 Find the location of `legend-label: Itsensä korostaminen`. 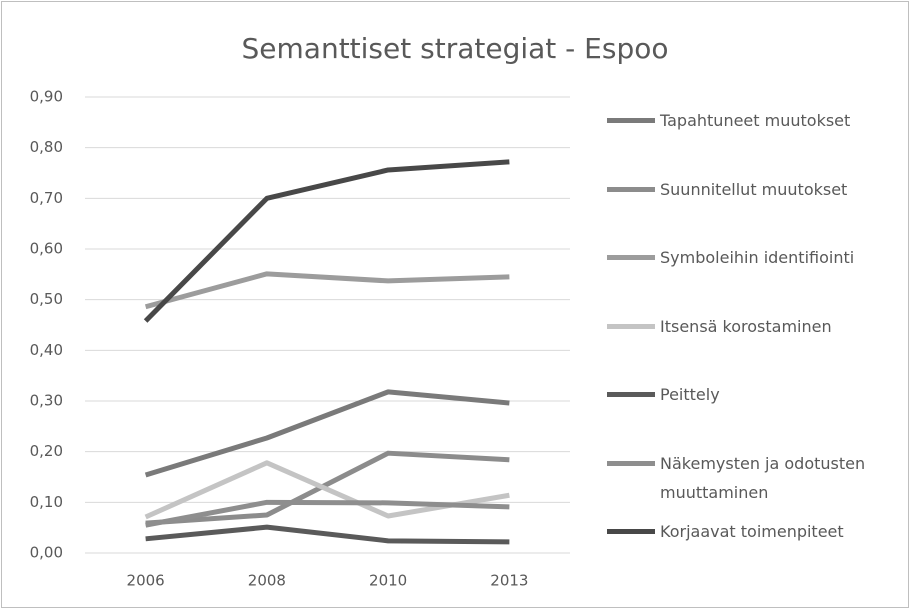

legend-label: Itsensä korostaminen is located at coordinates (746, 326).